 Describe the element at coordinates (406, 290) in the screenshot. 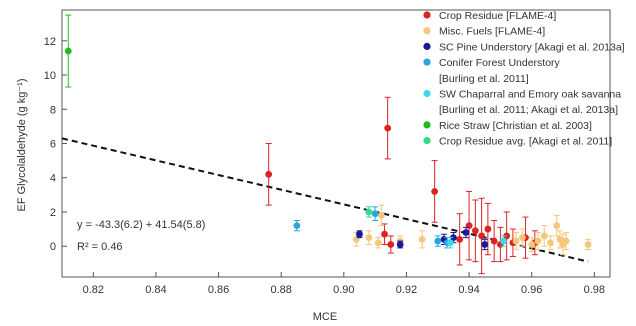

I see `x-tick-label: 0.92` at that location.